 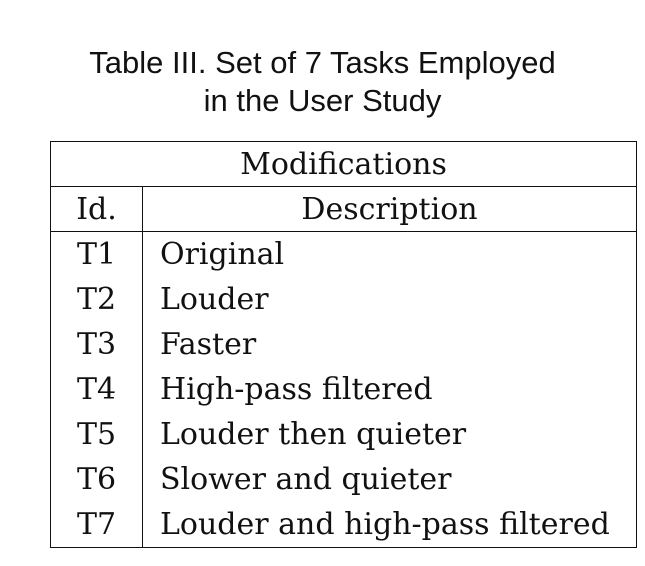 What do you see at coordinates (96, 479) in the screenshot?
I see `task-id: T6` at bounding box center [96, 479].